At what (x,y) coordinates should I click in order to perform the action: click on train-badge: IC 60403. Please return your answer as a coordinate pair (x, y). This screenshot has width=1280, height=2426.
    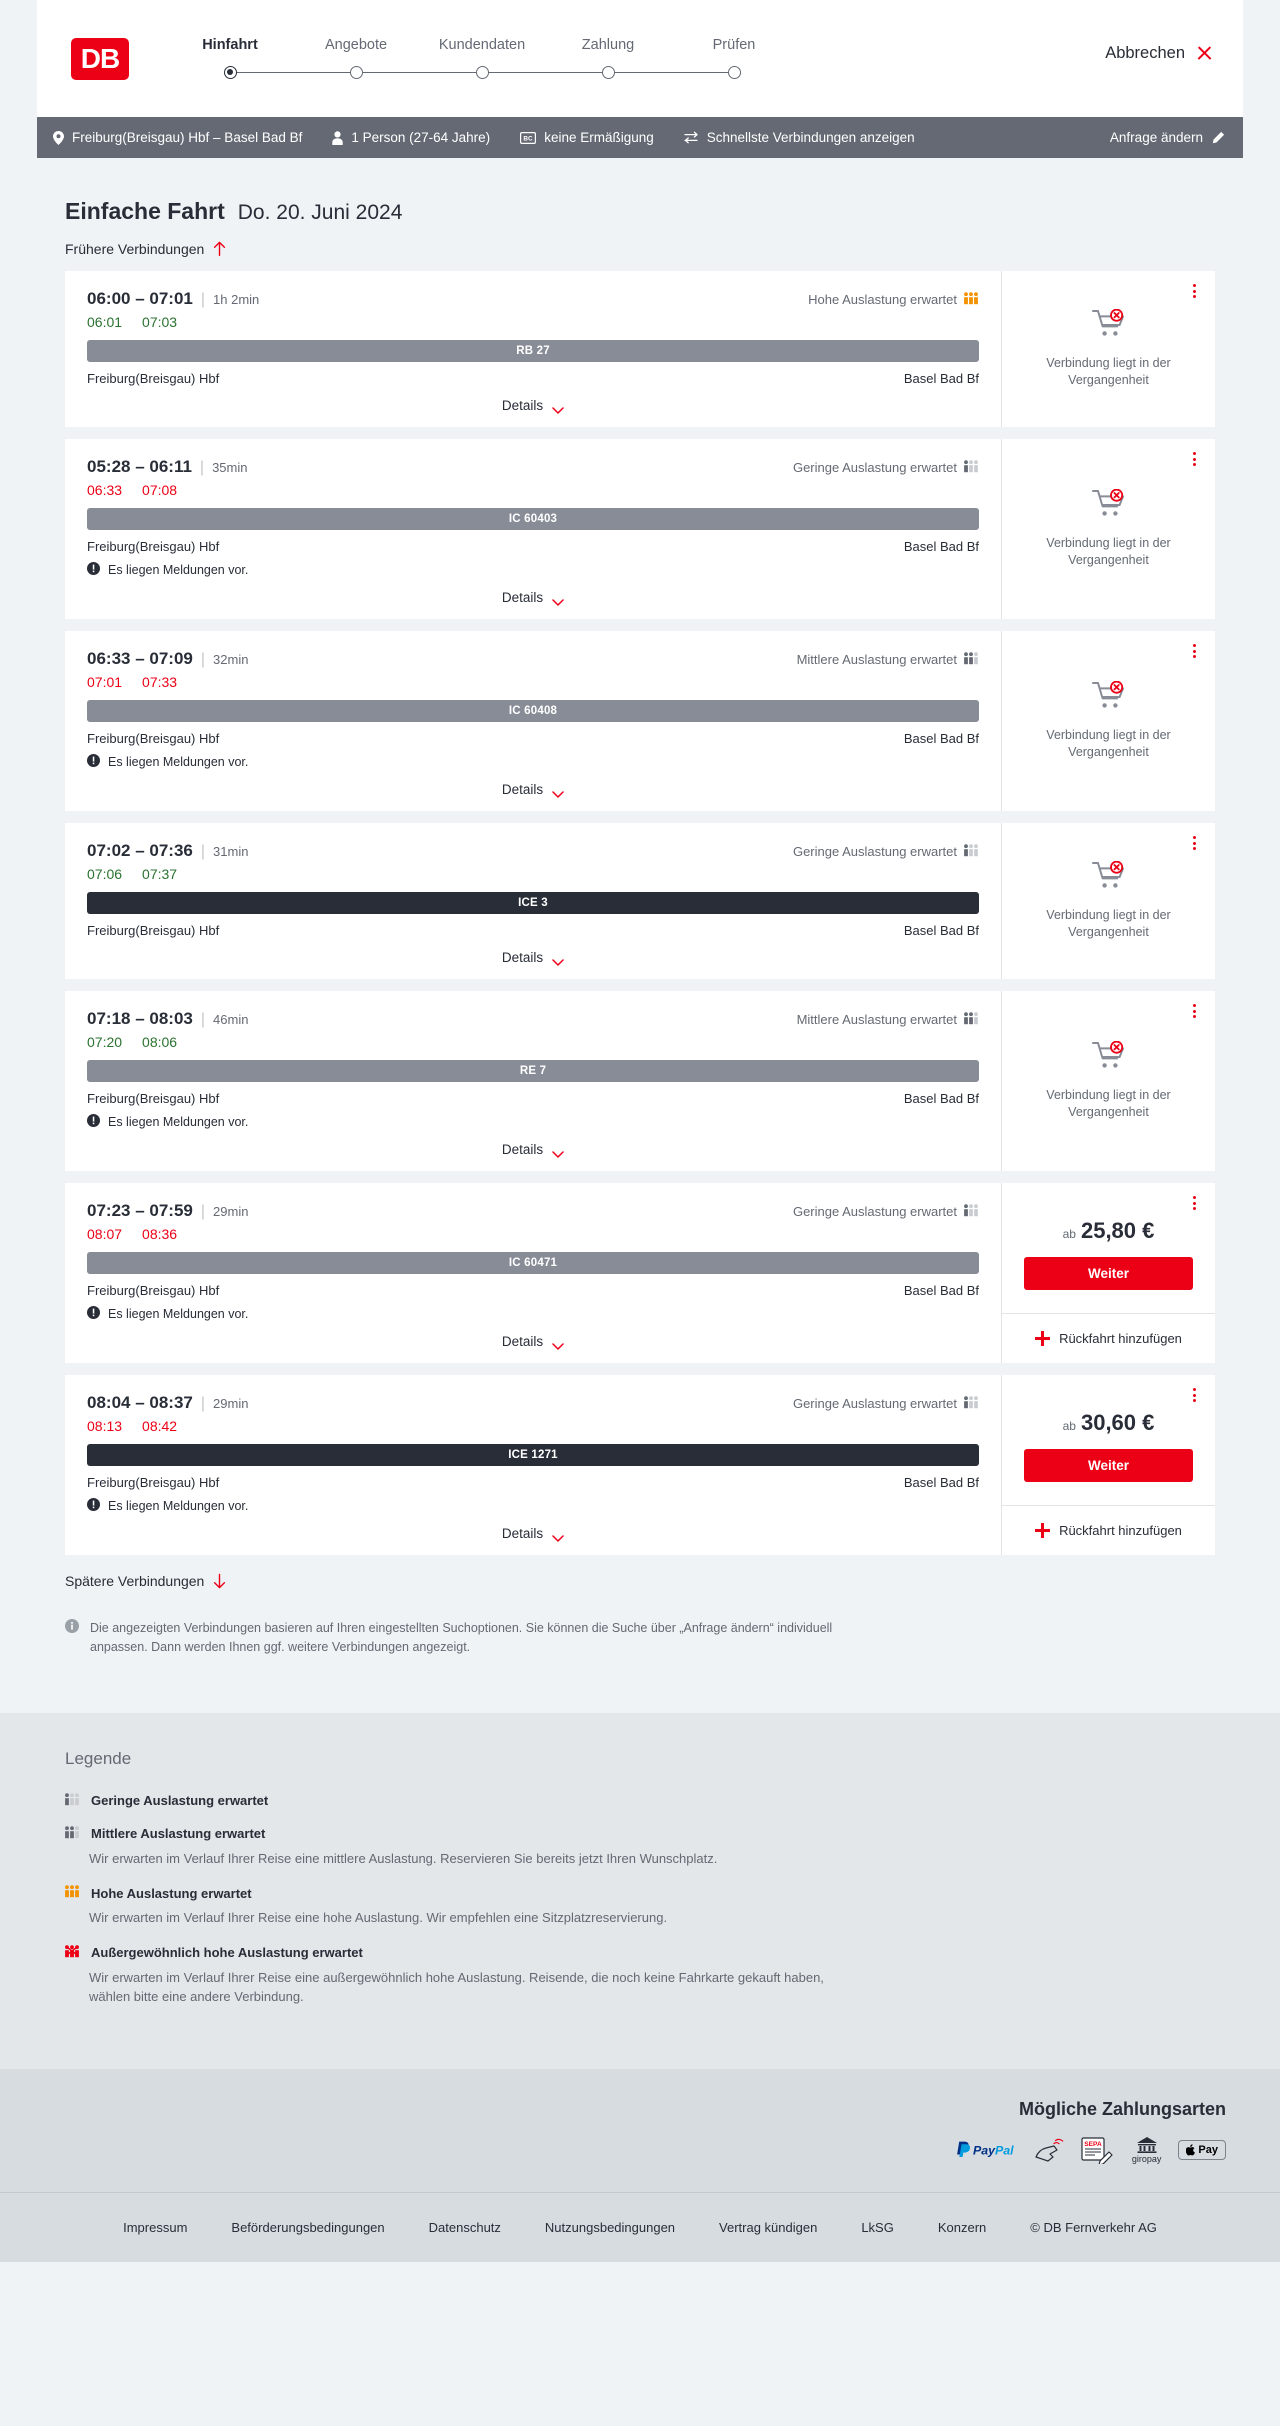
    Looking at the image, I should click on (533, 519).